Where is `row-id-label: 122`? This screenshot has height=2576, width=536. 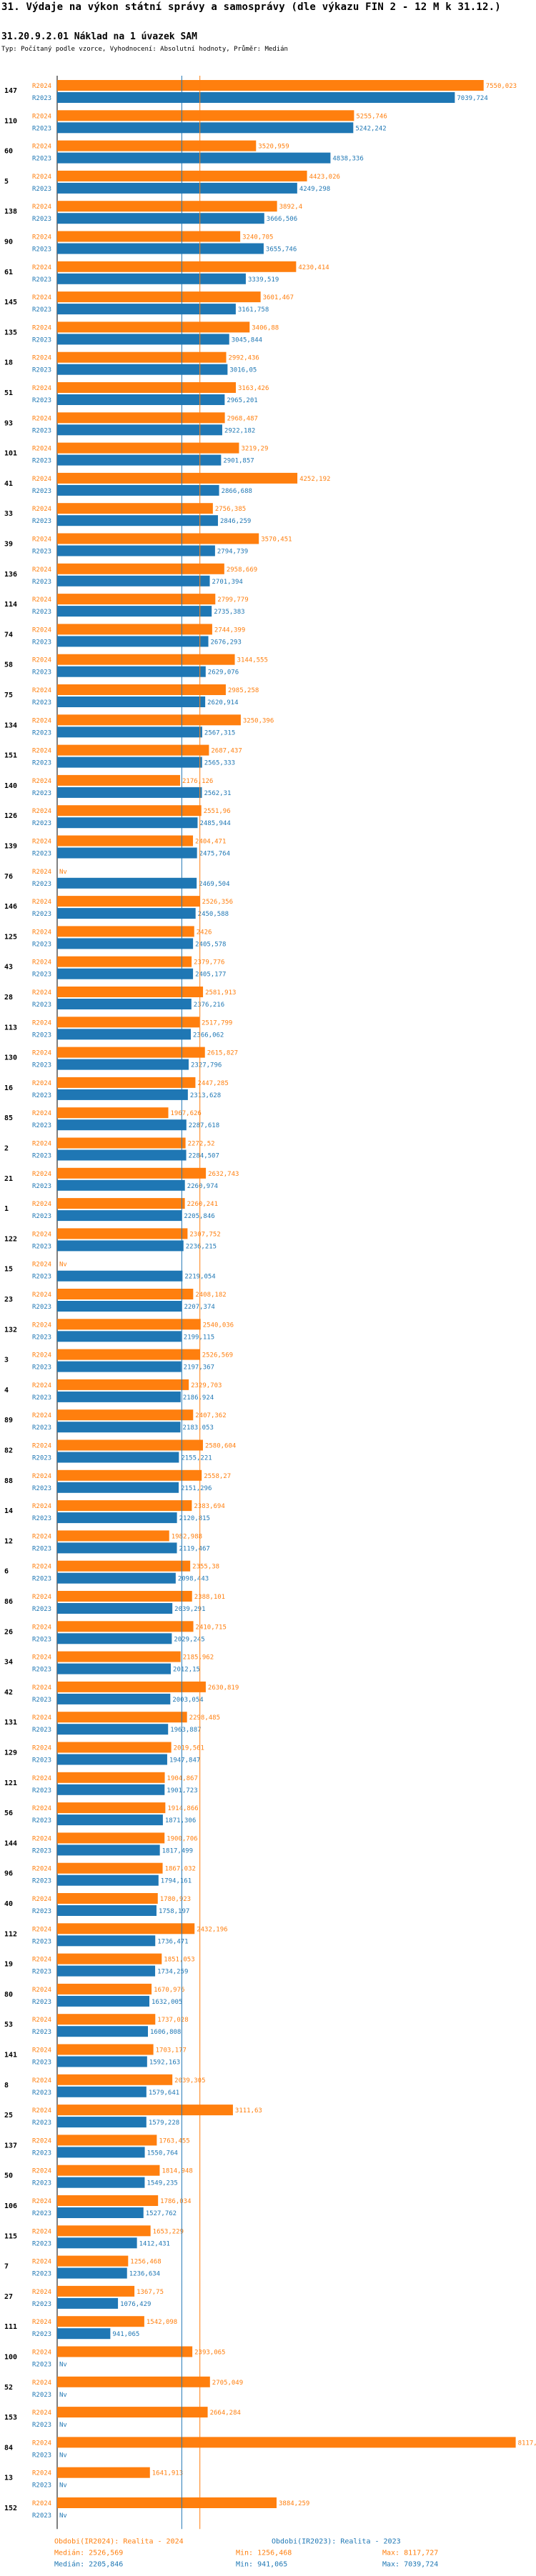 row-id-label: 122 is located at coordinates (10, 1239).